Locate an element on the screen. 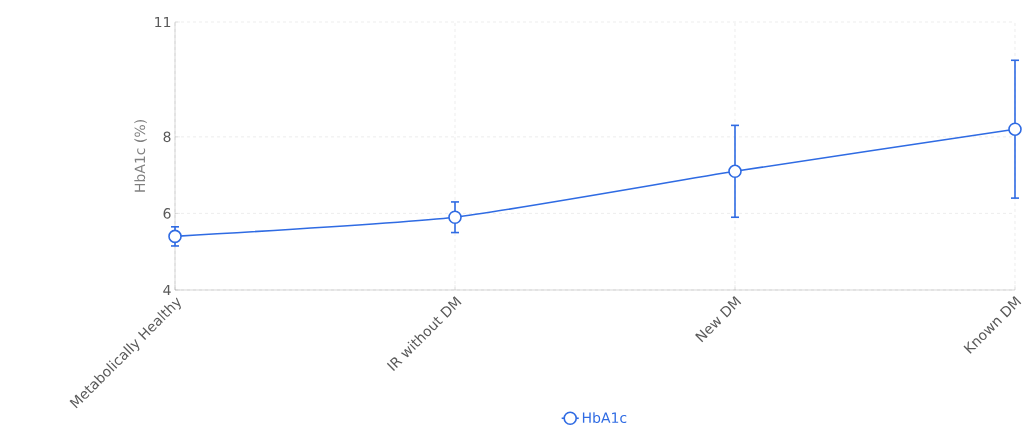  y-axis-title: HbA1c (%) is located at coordinates (140, 156).